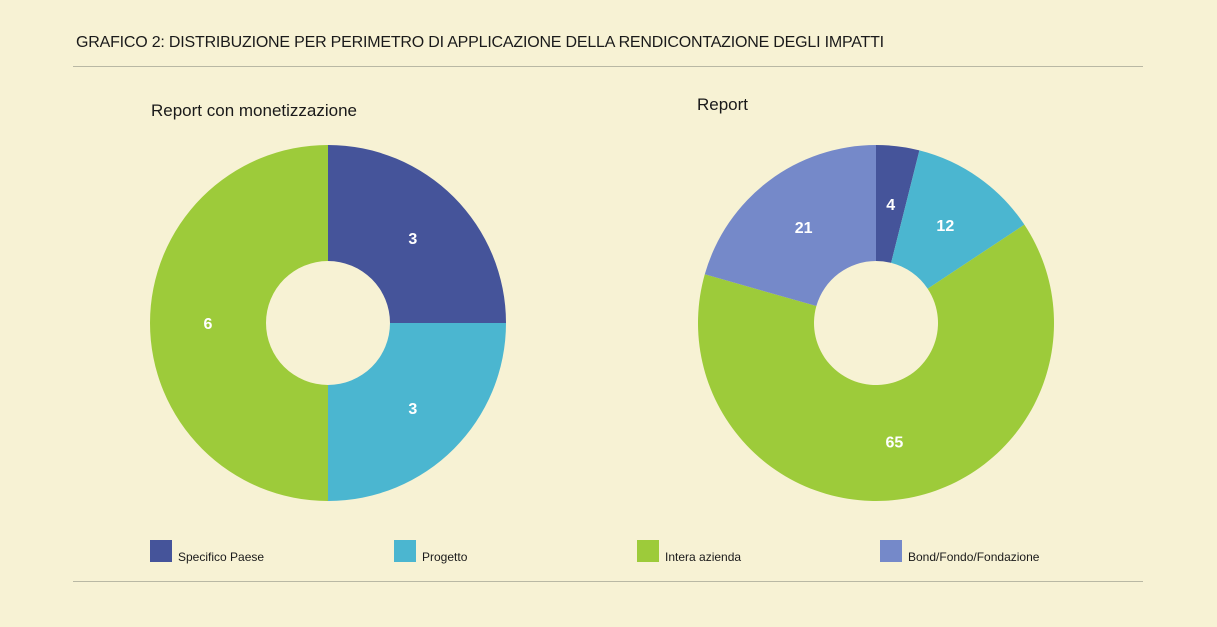 Image resolution: width=1217 pixels, height=627 pixels. I want to click on legend-item-intera-azienda: Intera azienda, so click(689, 552).